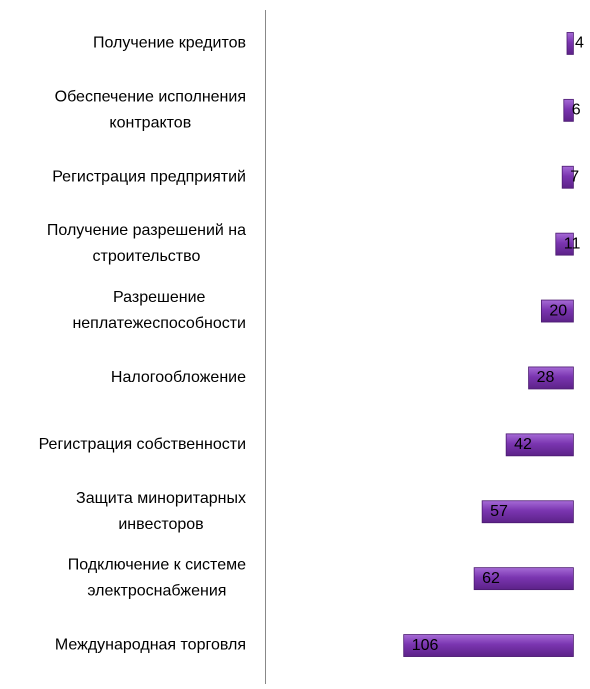  Describe the element at coordinates (572, 243) in the screenshot. I see `value-label: 11` at that location.